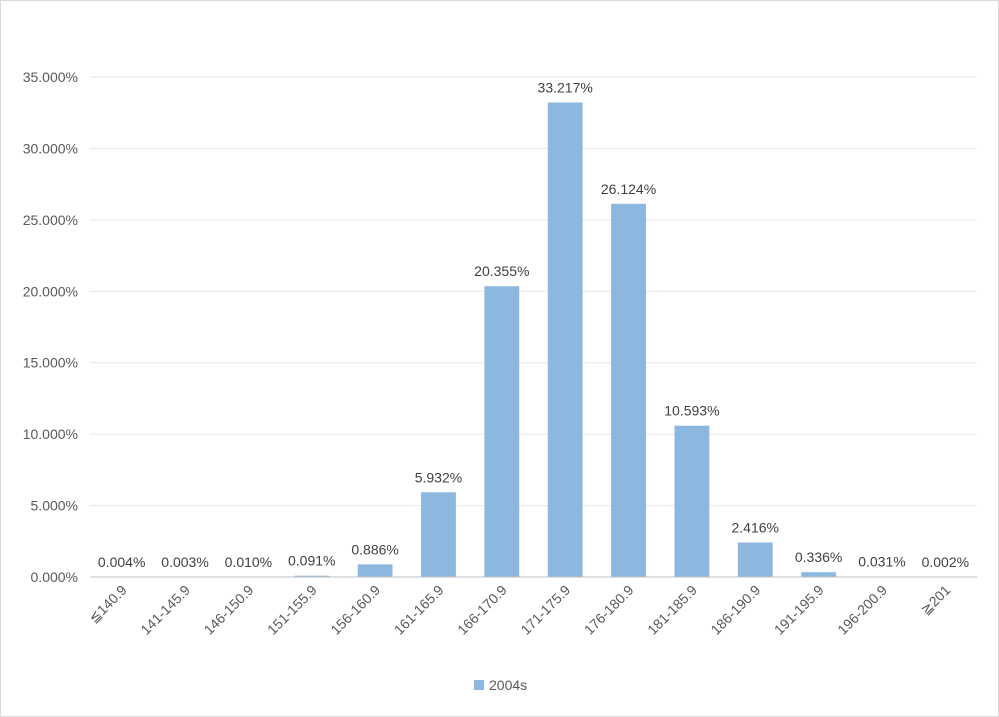 The image size is (999, 717). What do you see at coordinates (945, 562) in the screenshot?
I see `data-label: 0.002%` at bounding box center [945, 562].